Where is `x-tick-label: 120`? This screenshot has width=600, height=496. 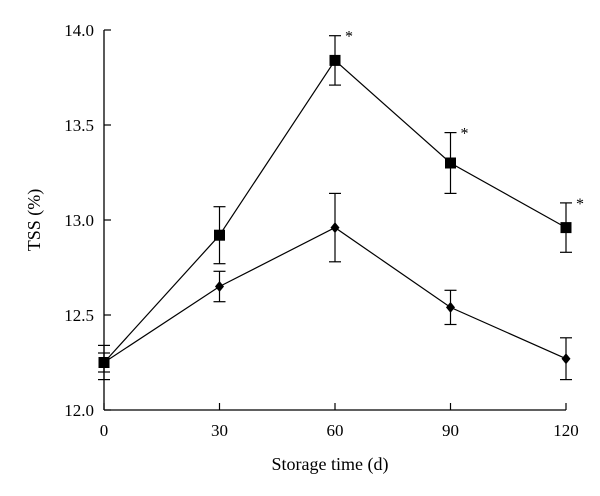
x-tick-label: 120 is located at coordinates (566, 430).